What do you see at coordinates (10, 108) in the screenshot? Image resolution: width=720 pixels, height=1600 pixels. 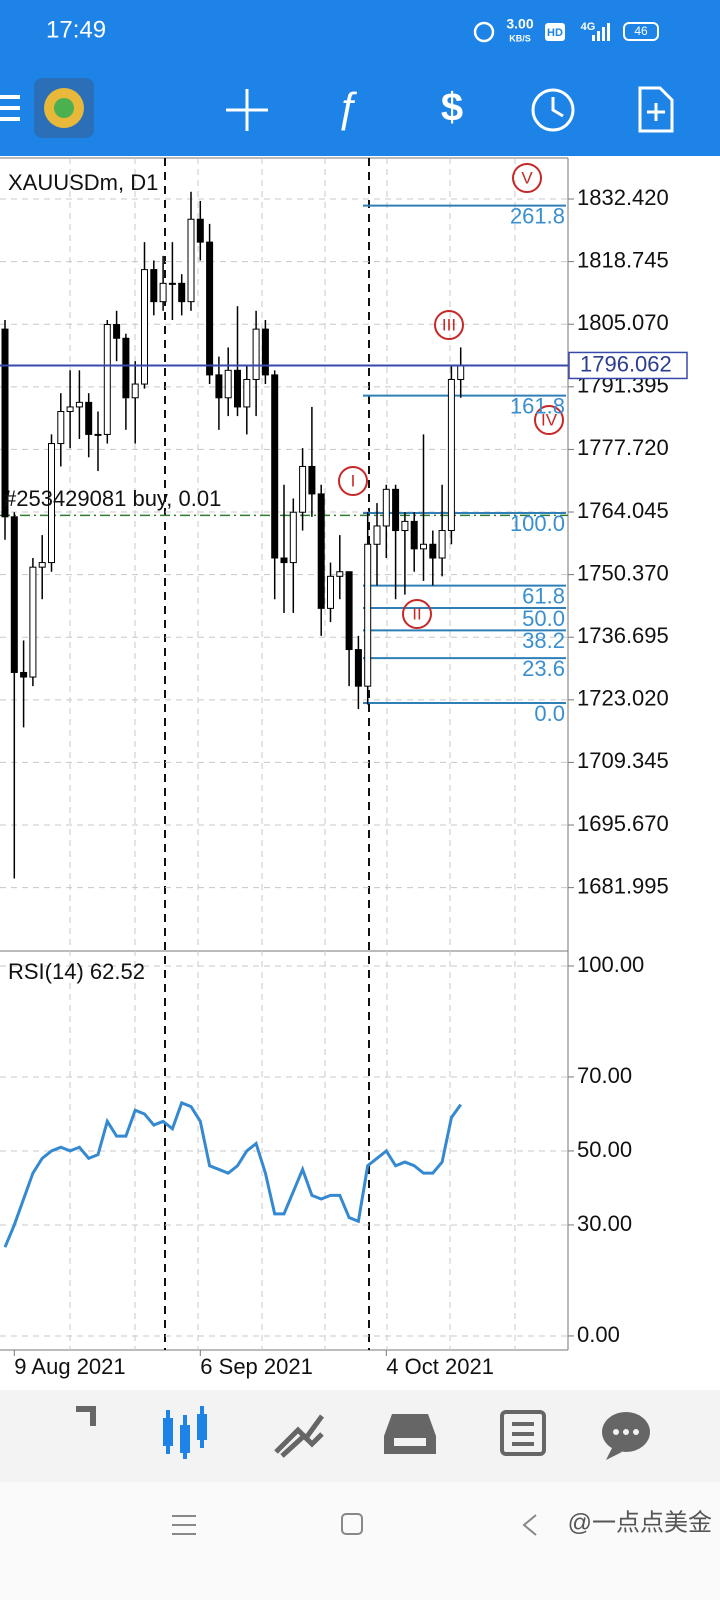 I see `menu-button` at bounding box center [10, 108].